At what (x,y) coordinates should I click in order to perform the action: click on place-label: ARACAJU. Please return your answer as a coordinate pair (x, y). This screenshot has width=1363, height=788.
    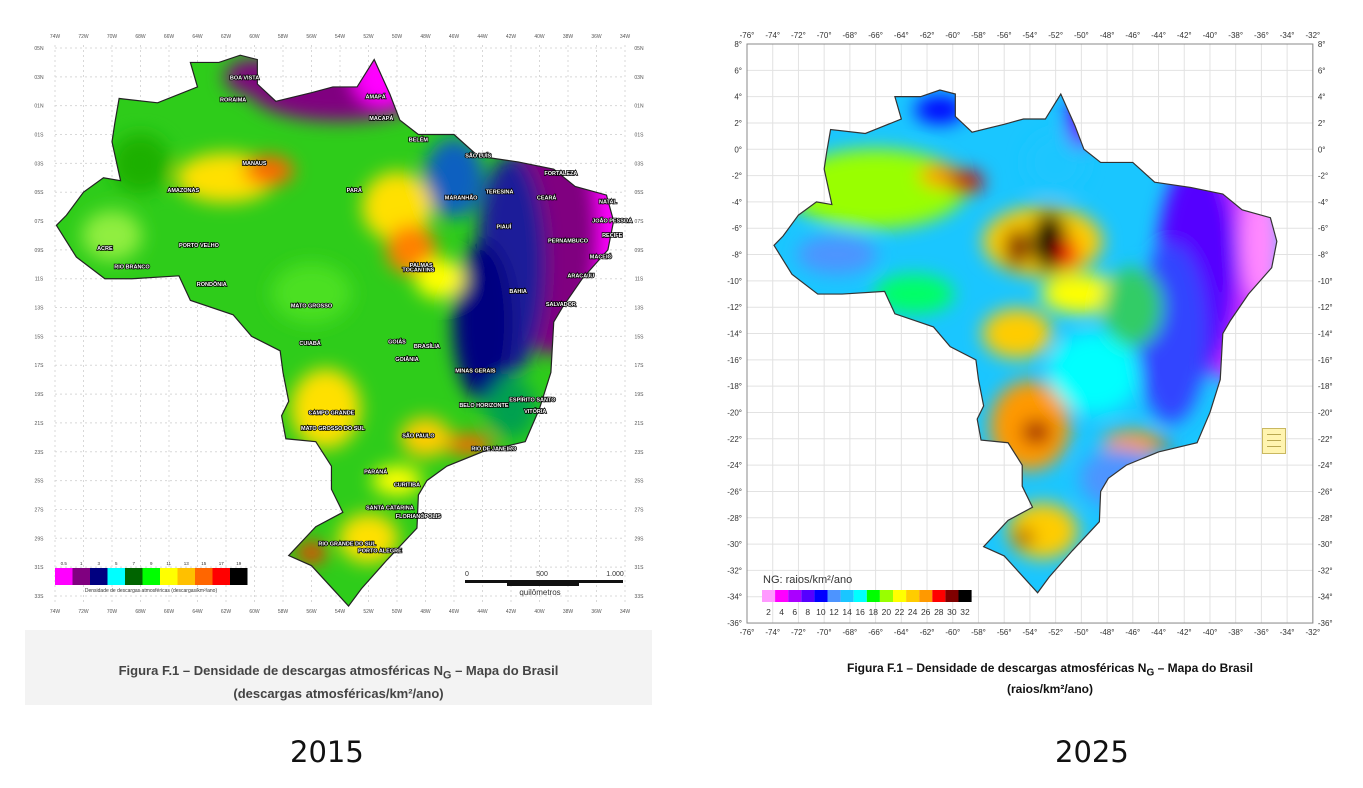
    Looking at the image, I should click on (580, 276).